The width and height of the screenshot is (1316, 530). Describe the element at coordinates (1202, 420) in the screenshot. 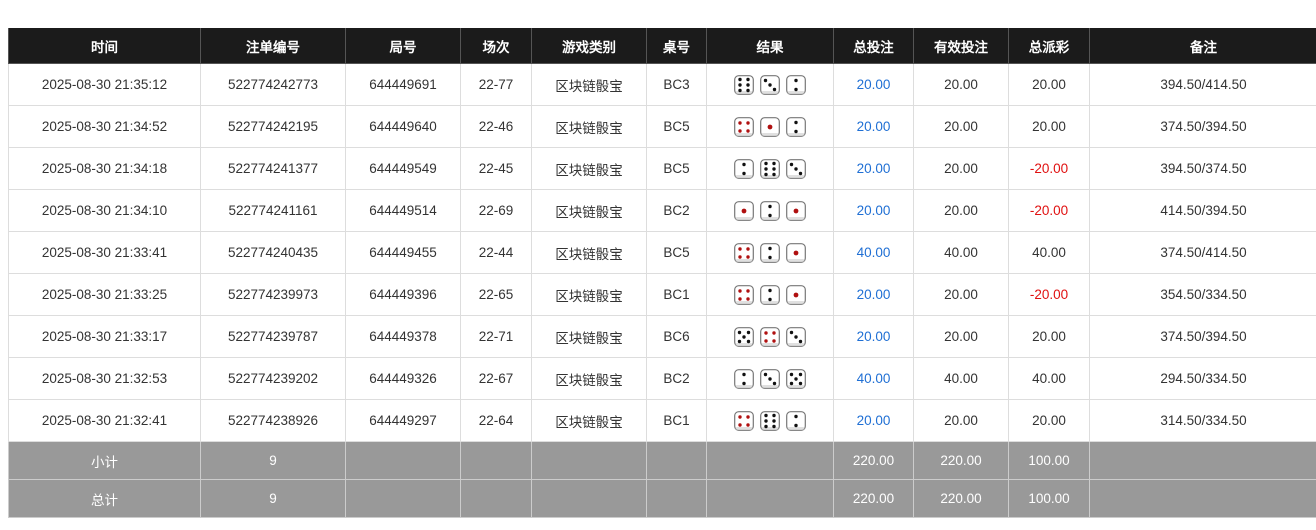

I see `note: 314.50/334.50` at that location.